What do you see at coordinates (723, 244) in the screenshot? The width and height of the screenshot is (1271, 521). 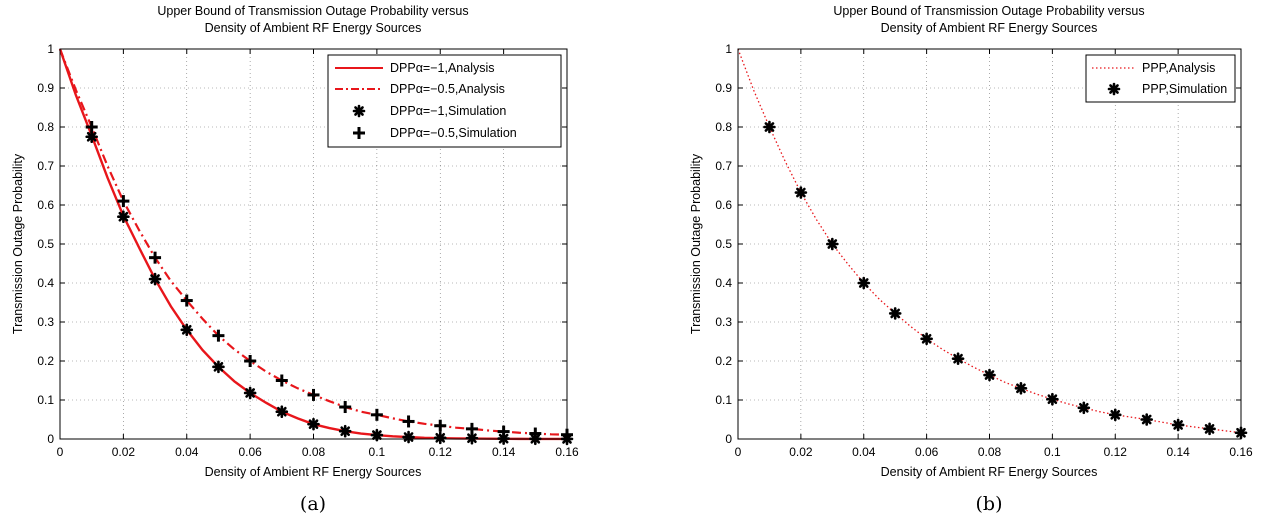 I see `y-tick-label-b-5: 0.5` at bounding box center [723, 244].